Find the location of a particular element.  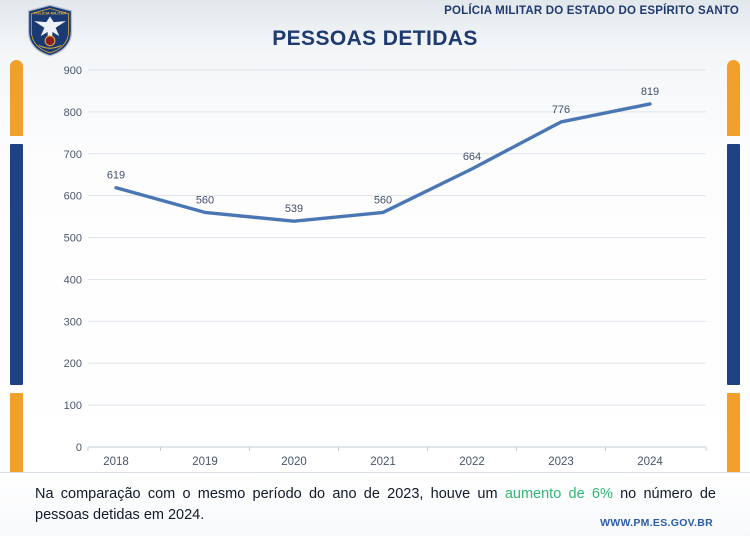

svg-text: 200 is located at coordinates (73, 364).